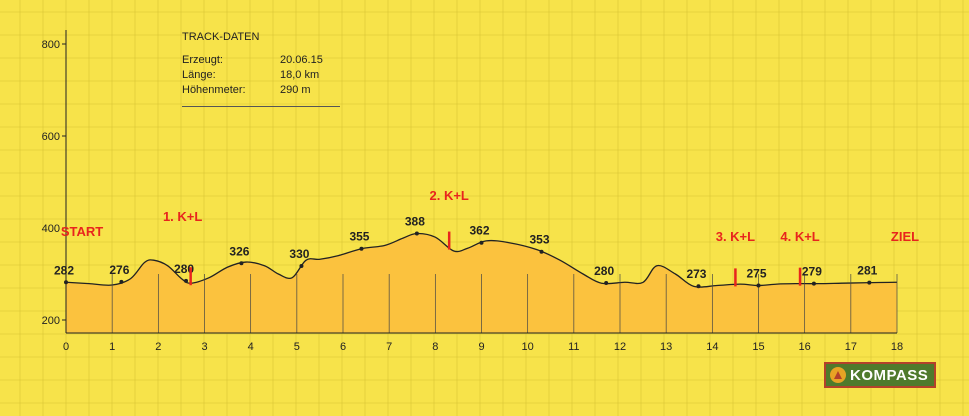 The width and height of the screenshot is (969, 416). Describe the element at coordinates (805, 347) in the screenshot. I see `x-tick-label: 16` at that location.